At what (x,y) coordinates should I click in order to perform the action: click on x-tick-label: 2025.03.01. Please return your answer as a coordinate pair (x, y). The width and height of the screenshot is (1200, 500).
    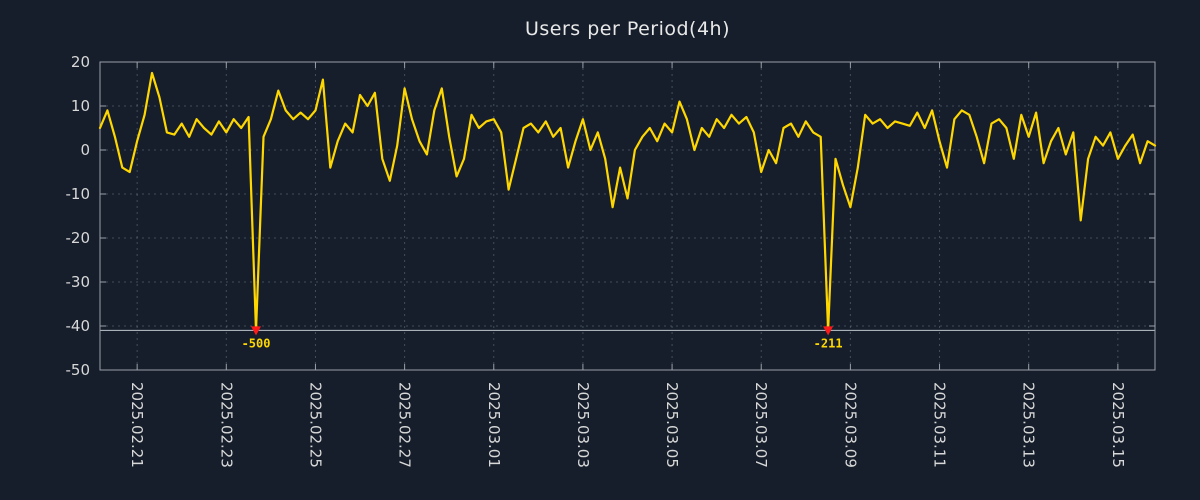
    Looking at the image, I should click on (494, 425).